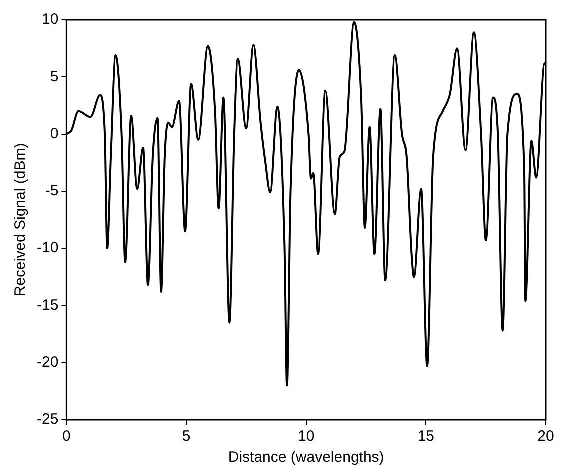 Image resolution: width=566 pixels, height=475 pixels. I want to click on x-tick-label: 0, so click(66, 437).